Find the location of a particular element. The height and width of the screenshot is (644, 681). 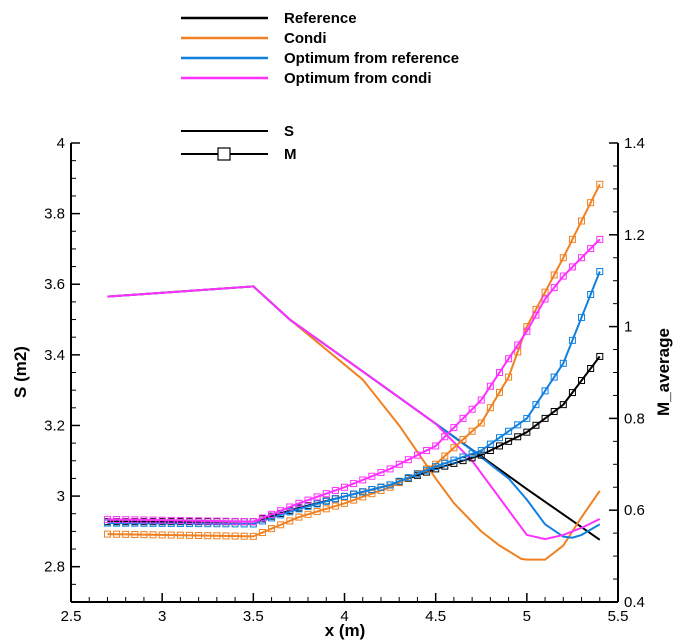

x-axis-title: x (m) is located at coordinates (345, 630).